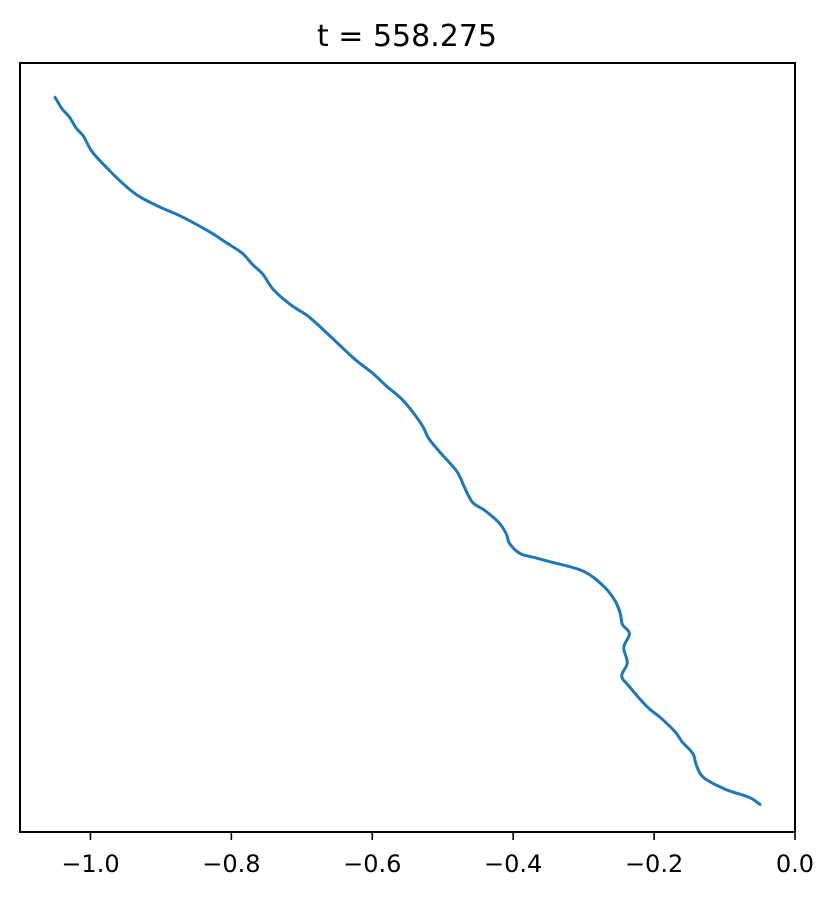 The height and width of the screenshot is (900, 836). What do you see at coordinates (795, 864) in the screenshot?
I see `x-tick-label: 0.0` at bounding box center [795, 864].